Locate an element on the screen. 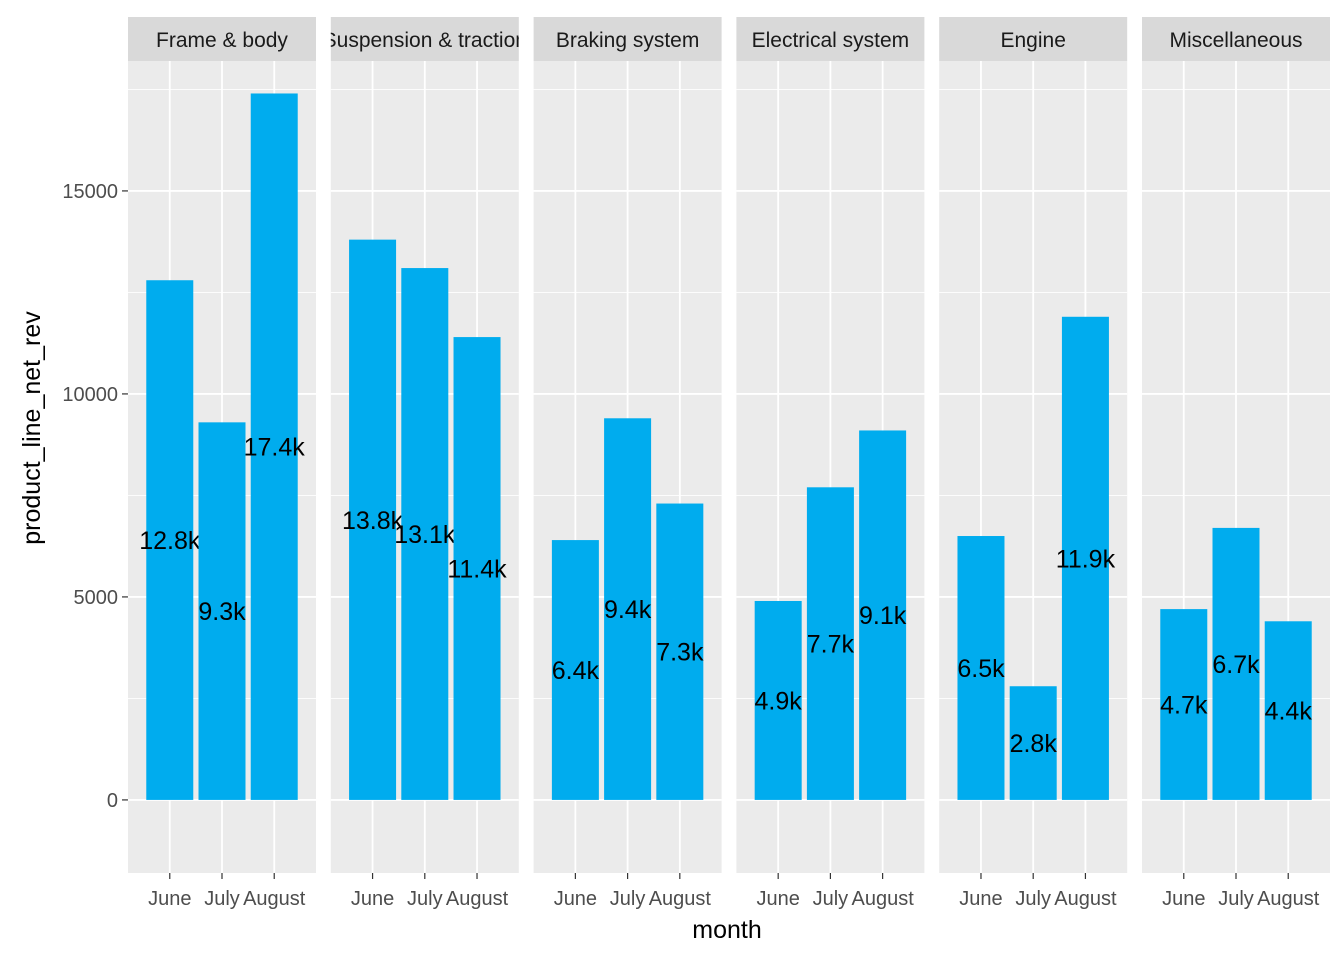 Image resolution: width=1344 pixels, height=960 pixels. facet-strip-label: Braking system is located at coordinates (628, 40).